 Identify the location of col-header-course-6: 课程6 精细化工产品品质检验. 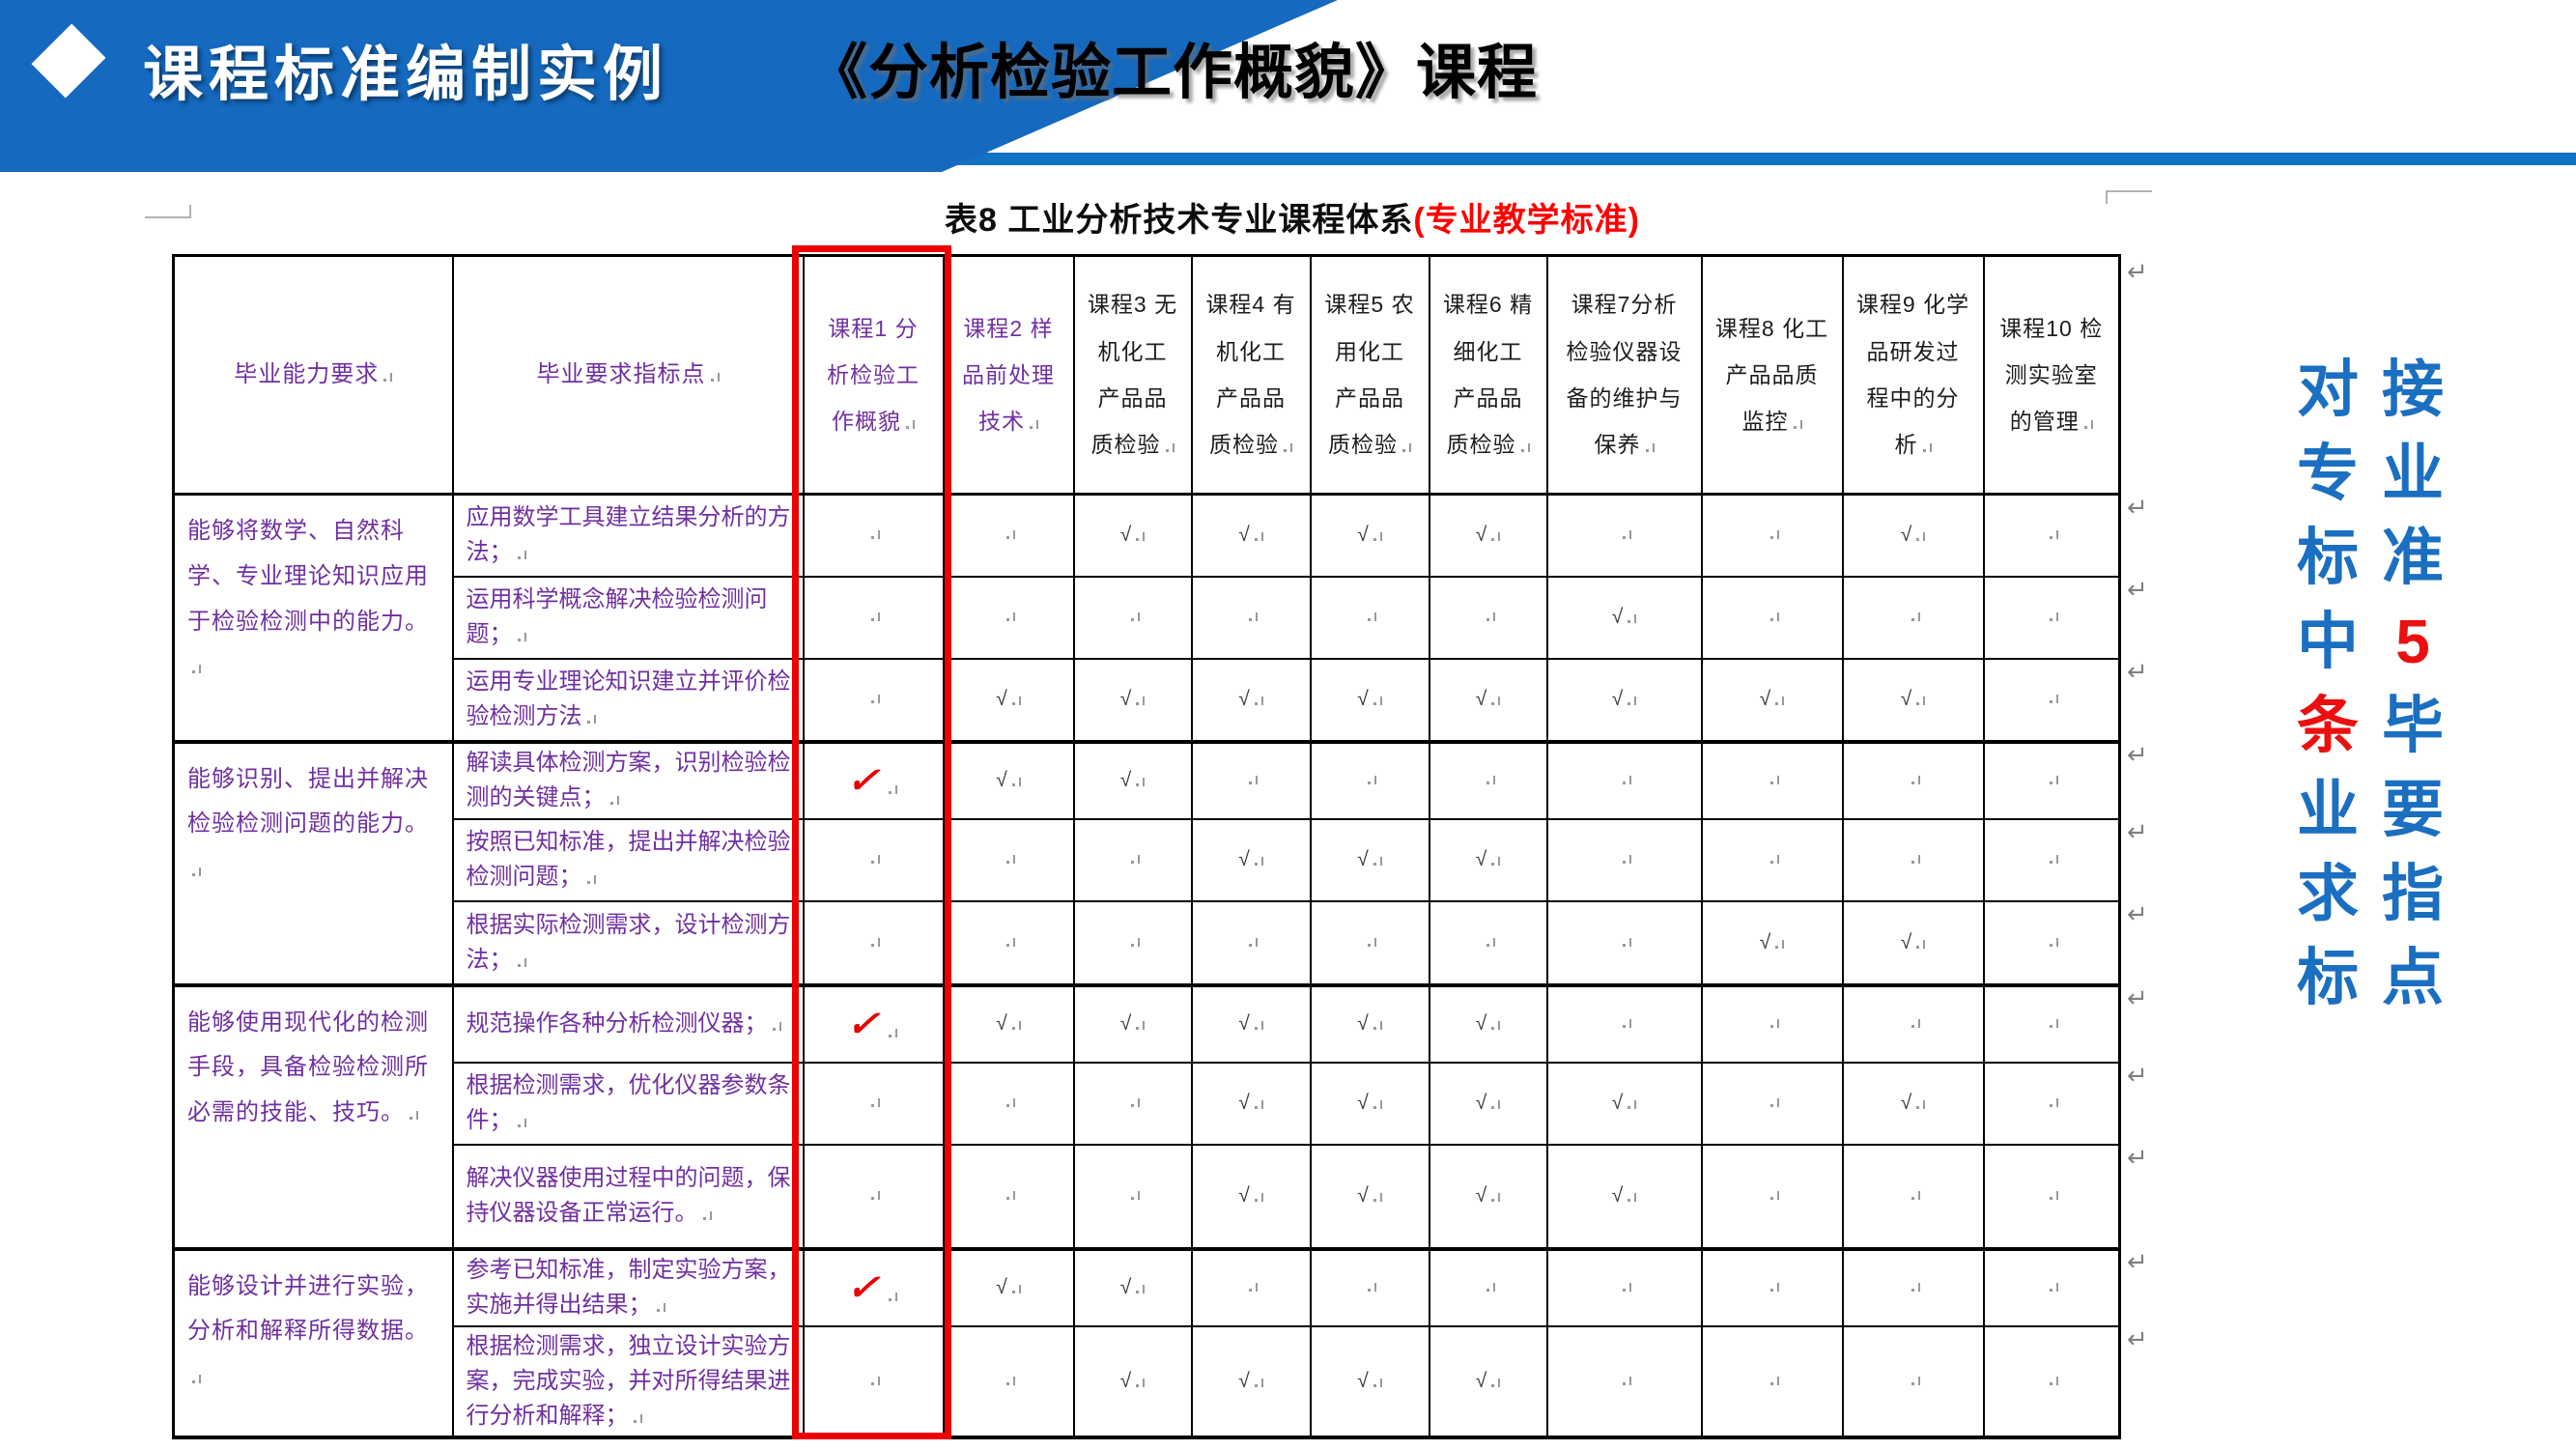
(1488, 375).